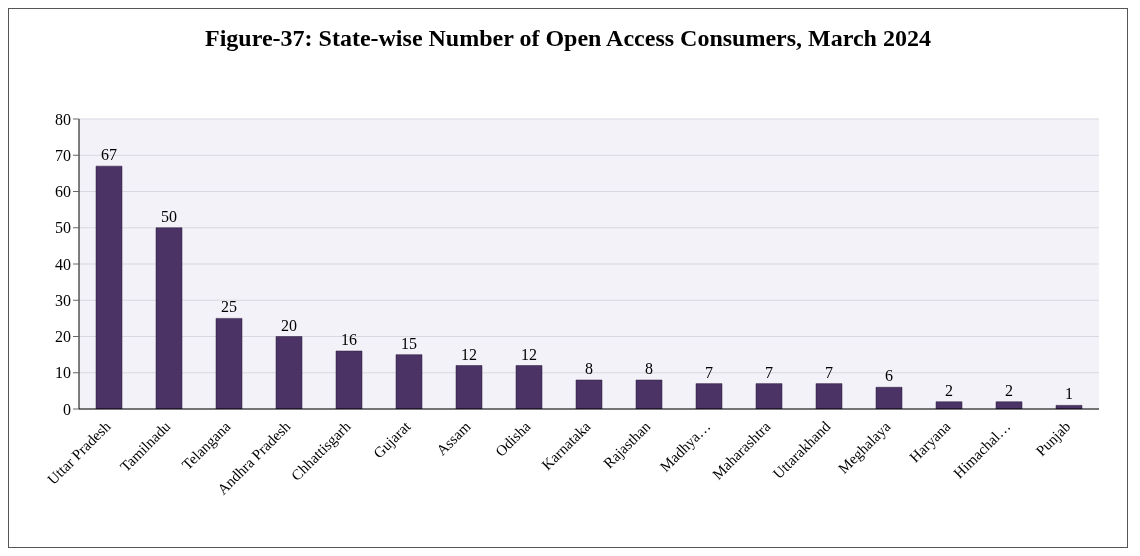 This screenshot has width=1140, height=556. What do you see at coordinates (229, 307) in the screenshot?
I see `data-label: 25` at bounding box center [229, 307].